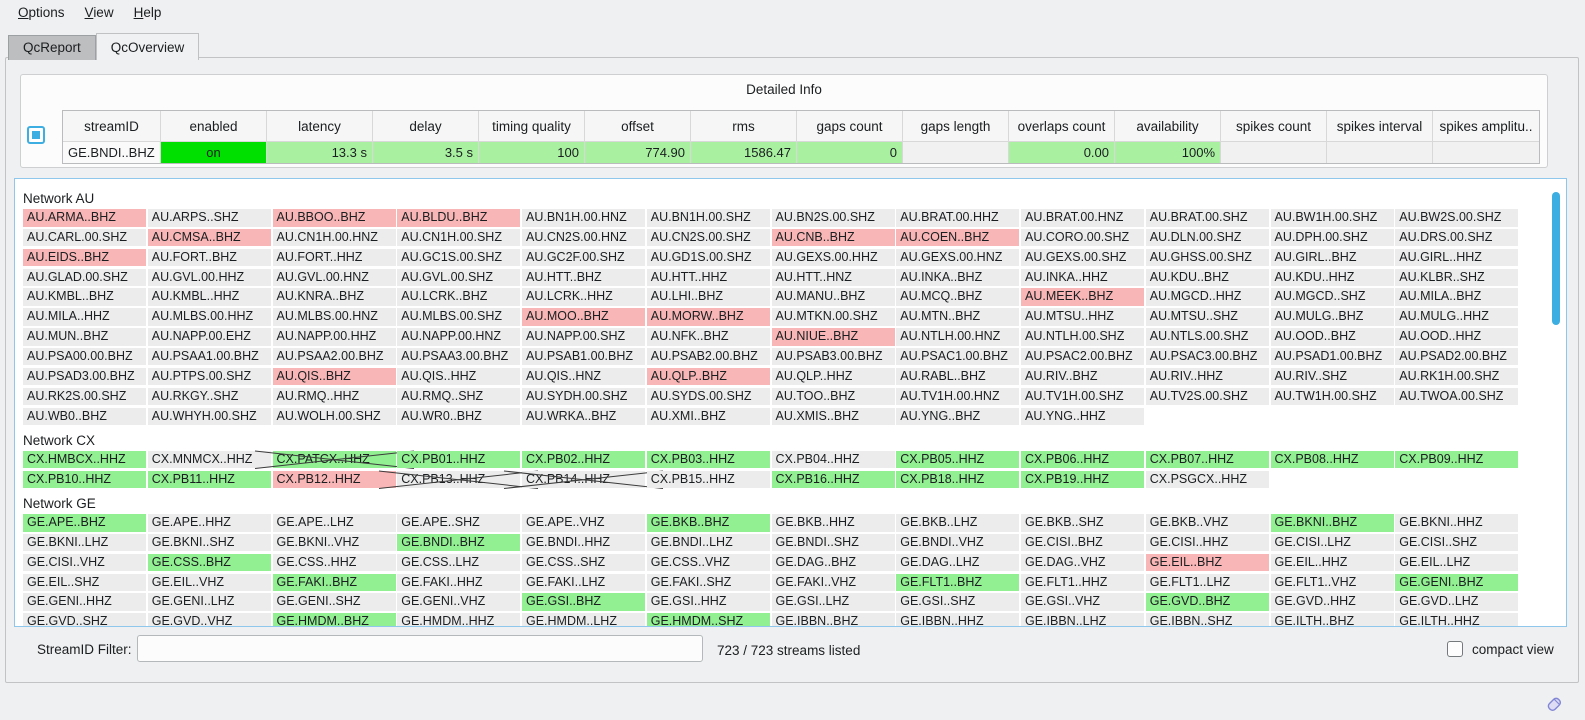 Image resolution: width=1585 pixels, height=720 pixels. I want to click on stream-cell: GE.BKNI..VHZ, so click(334, 542).